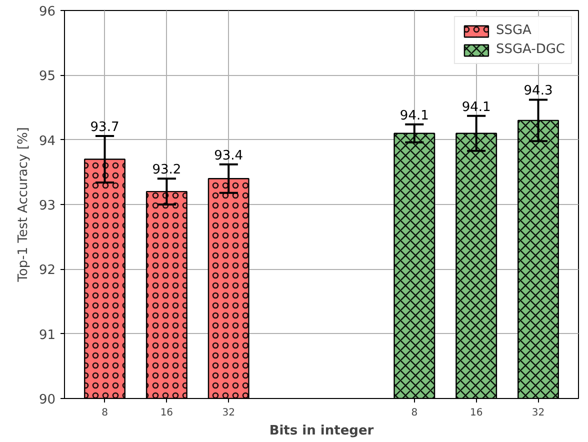 The image size is (588, 442). I want to click on data-label: 94.3, so click(538, 91).